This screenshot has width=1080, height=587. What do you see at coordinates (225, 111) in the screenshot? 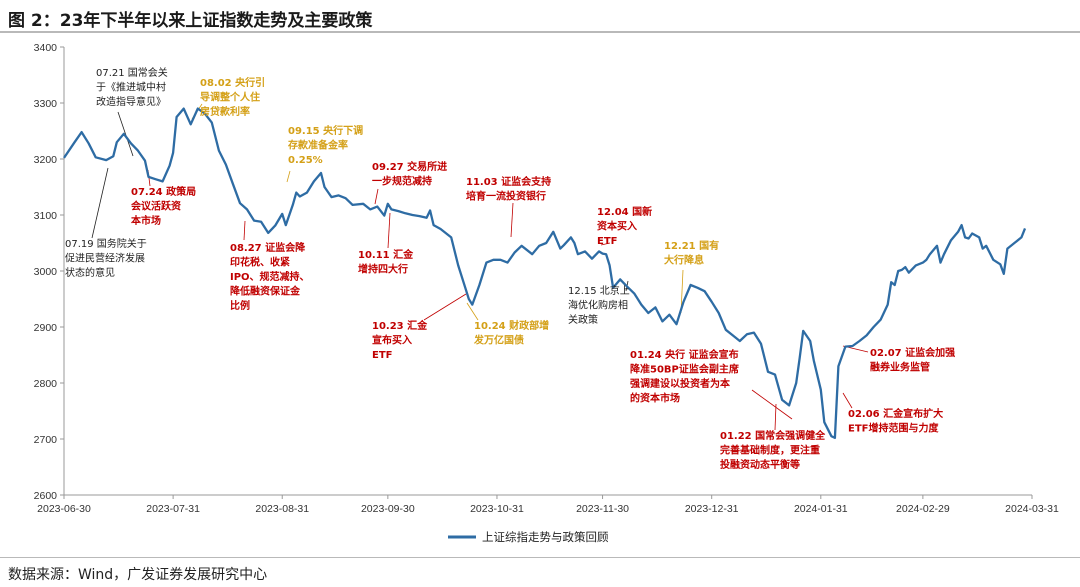
I see `policy-annotation-line: 房贷款利率` at bounding box center [225, 111].